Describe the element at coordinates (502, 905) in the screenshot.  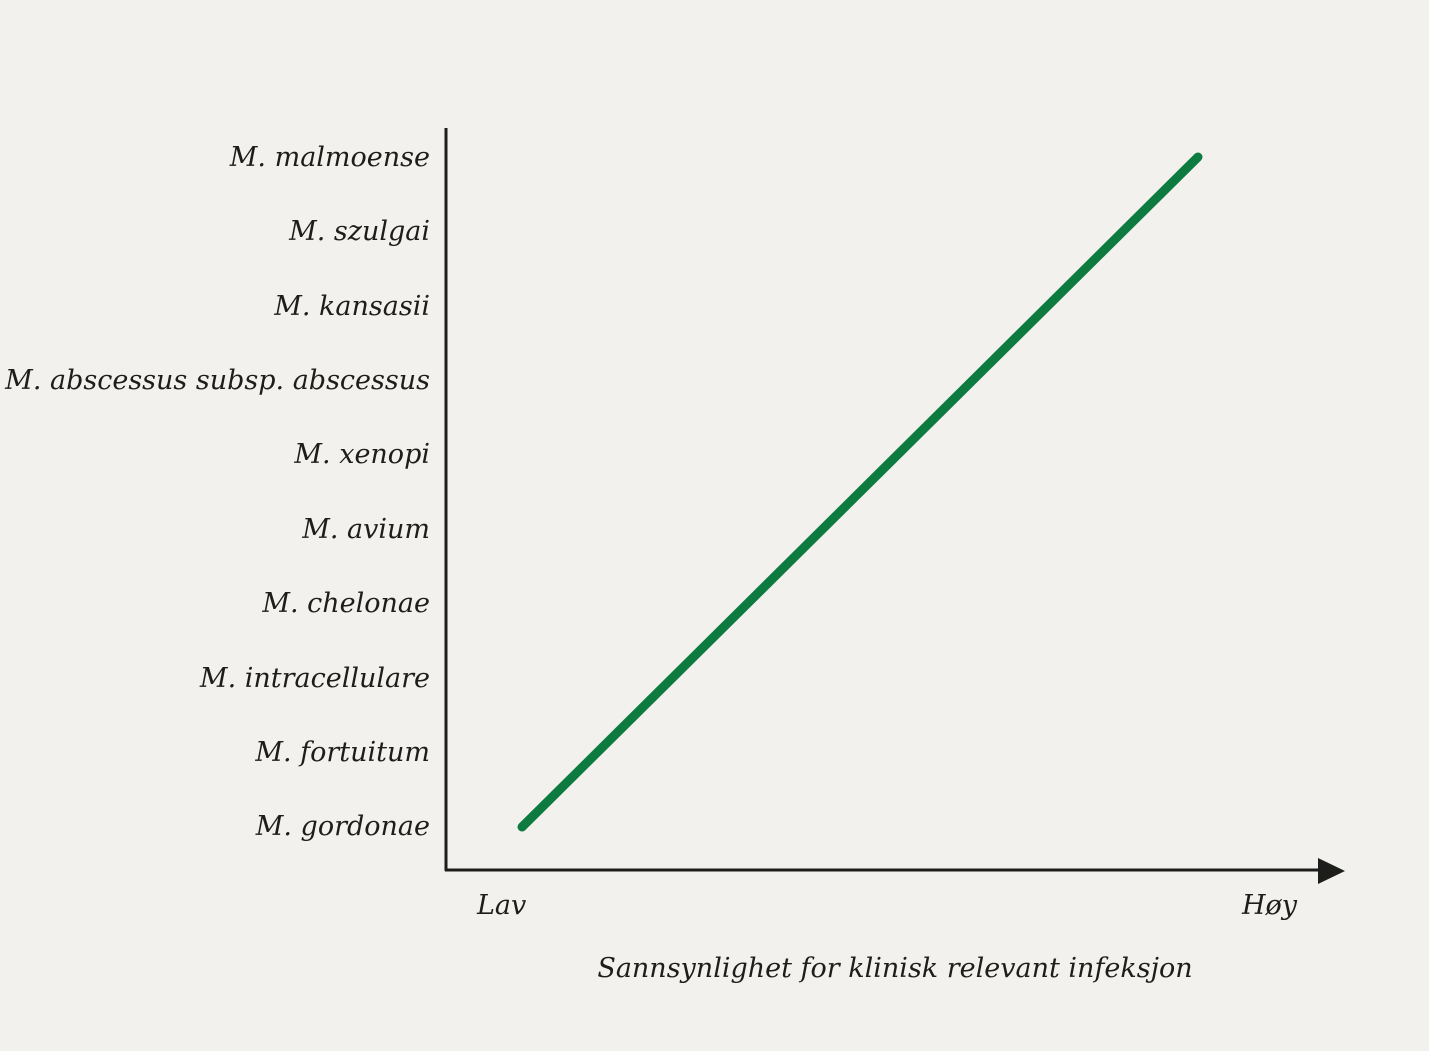
I see `x-tick-label-low: Lav` at that location.